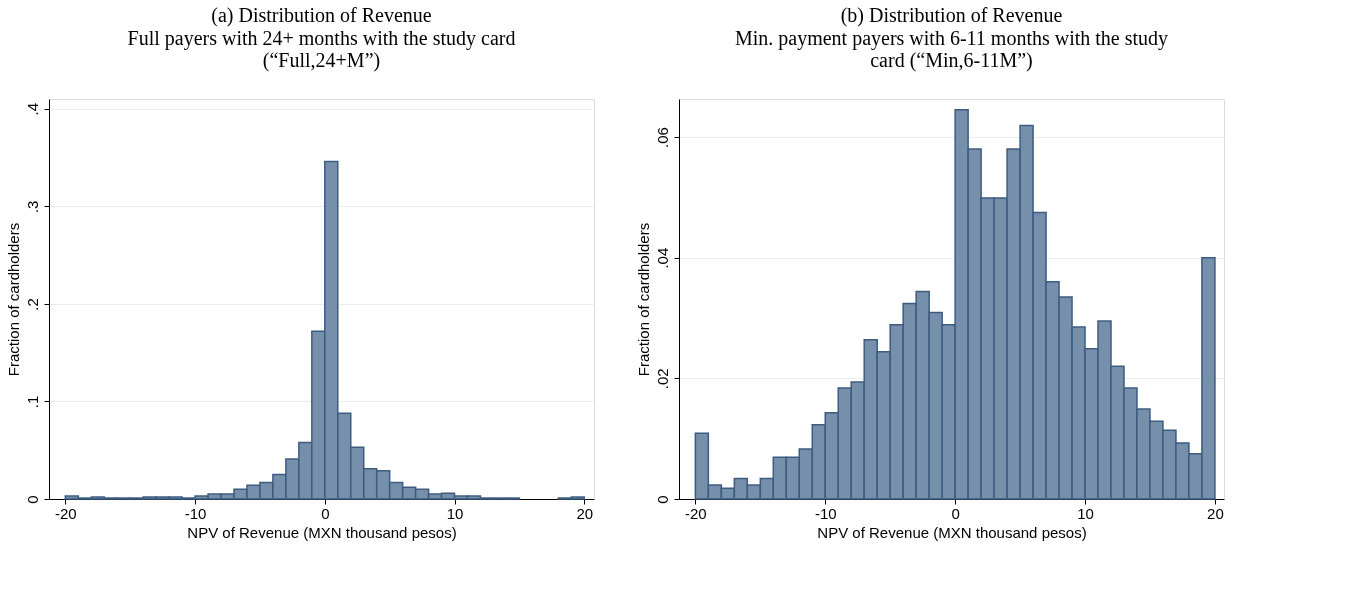 The image size is (1355, 606). Describe the element at coordinates (662, 137) in the screenshot. I see `y-tick-label: .06` at that location.